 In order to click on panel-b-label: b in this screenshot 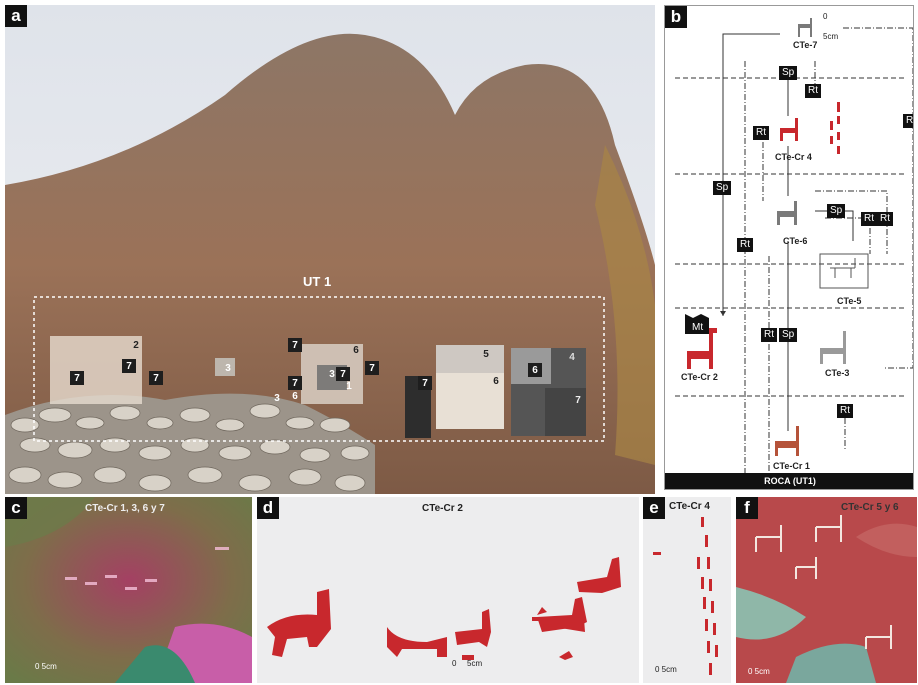, I will do `click(676, 17)`.